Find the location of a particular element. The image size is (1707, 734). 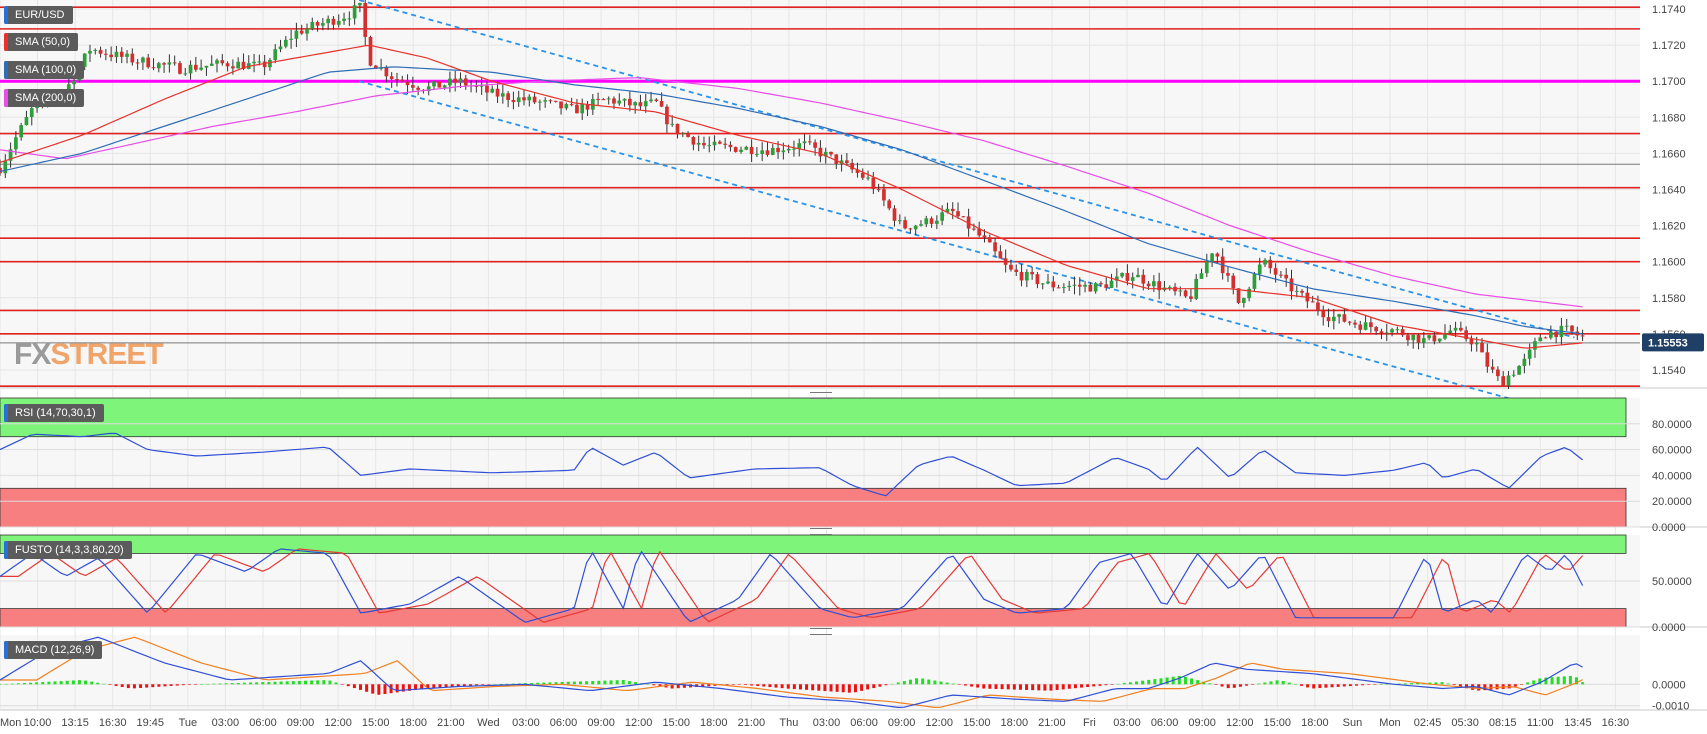

rsi-label: RSI (14,70,30,1) is located at coordinates (54, 413).